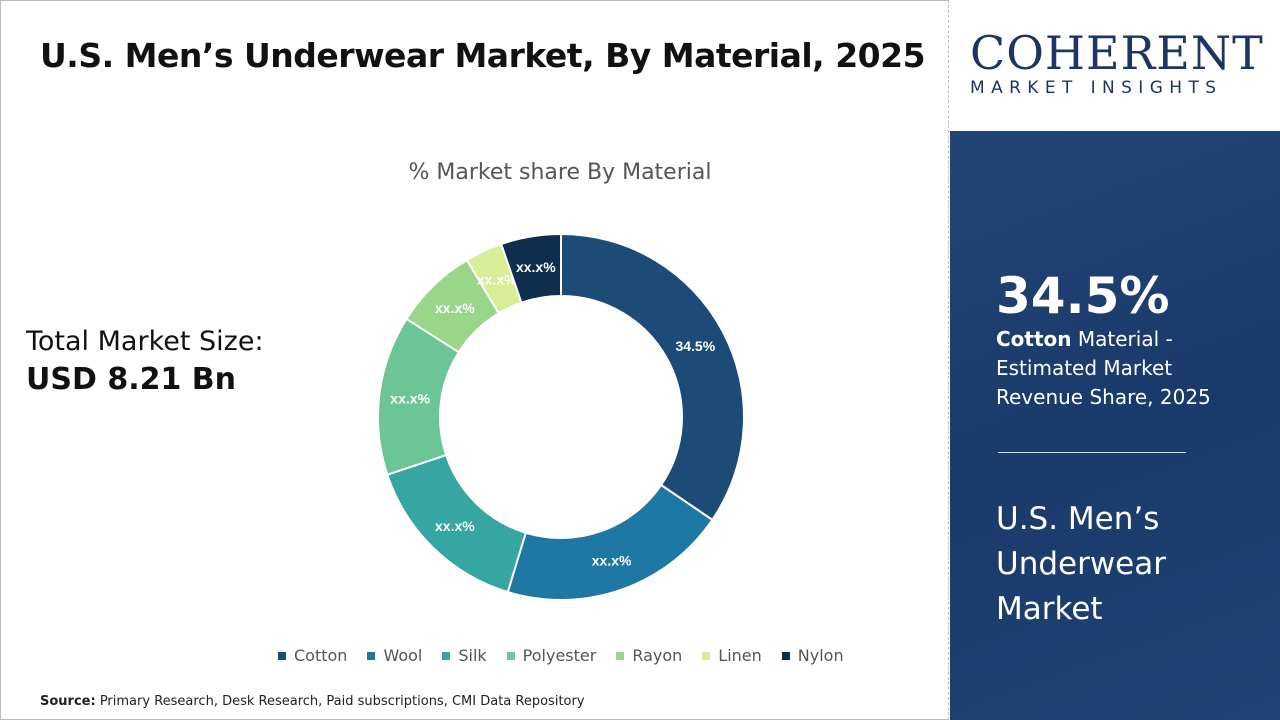  I want to click on legend-label: Linen, so click(740, 655).